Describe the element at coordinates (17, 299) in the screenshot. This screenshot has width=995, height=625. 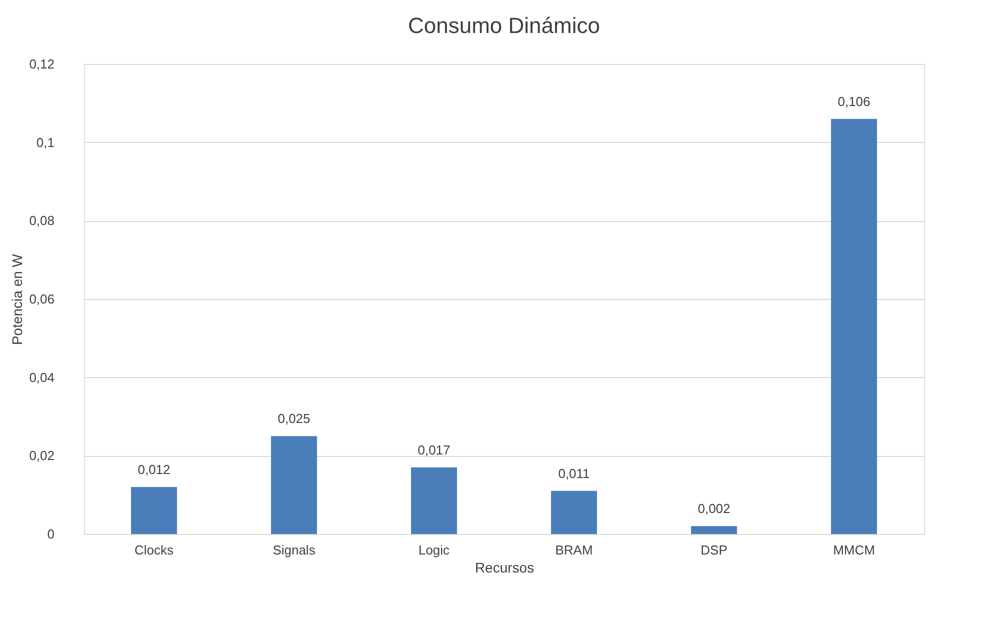
I see `y-axis-title: Potencia en W` at that location.